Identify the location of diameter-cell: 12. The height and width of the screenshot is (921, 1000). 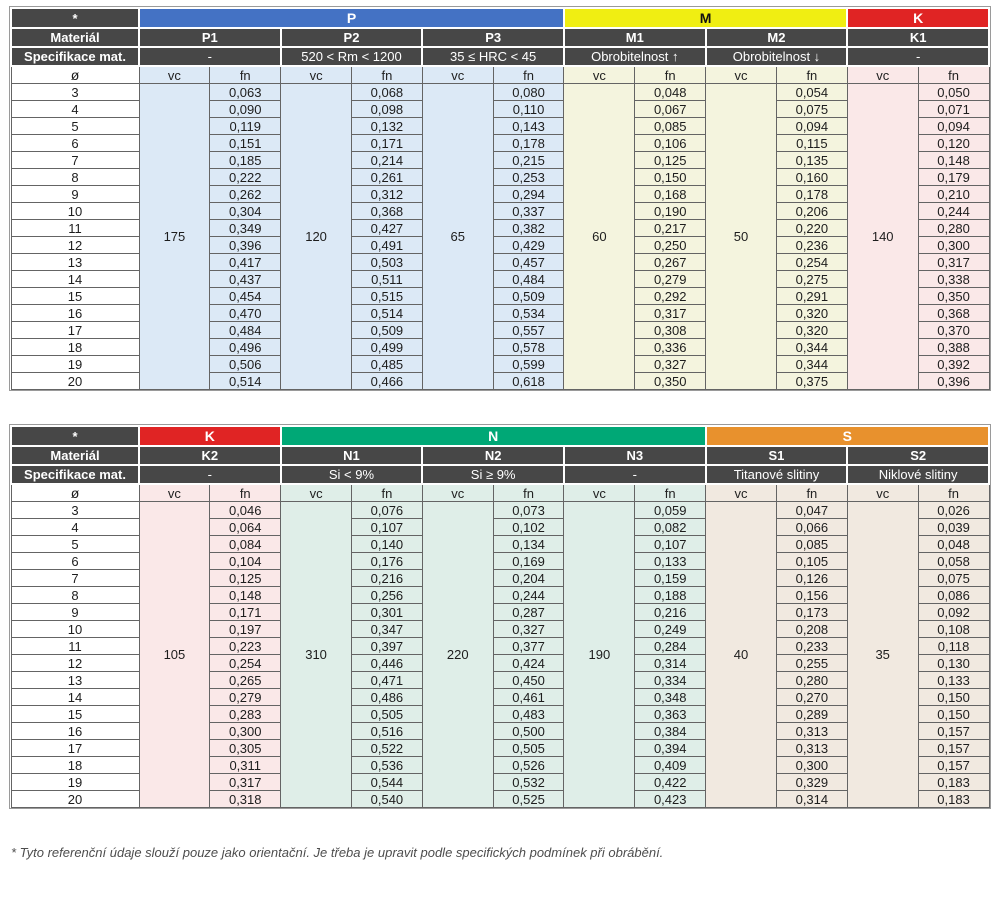
(75, 245).